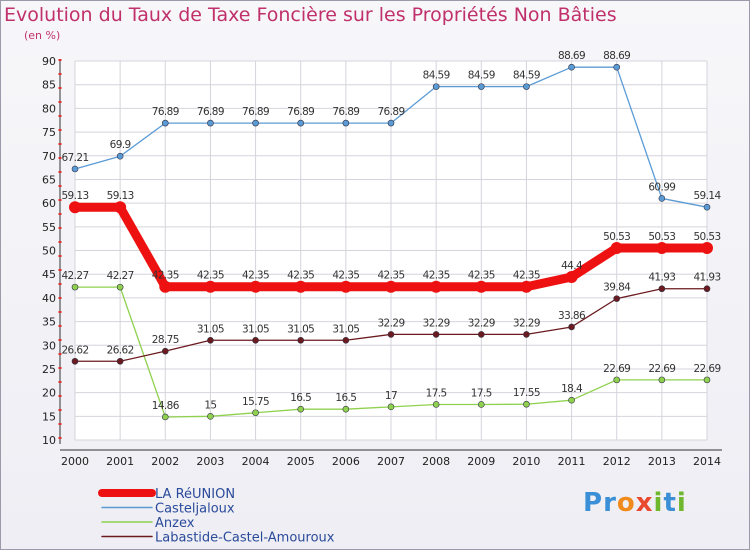 The height and width of the screenshot is (550, 750). I want to click on data-label: 42.27, so click(74, 276).